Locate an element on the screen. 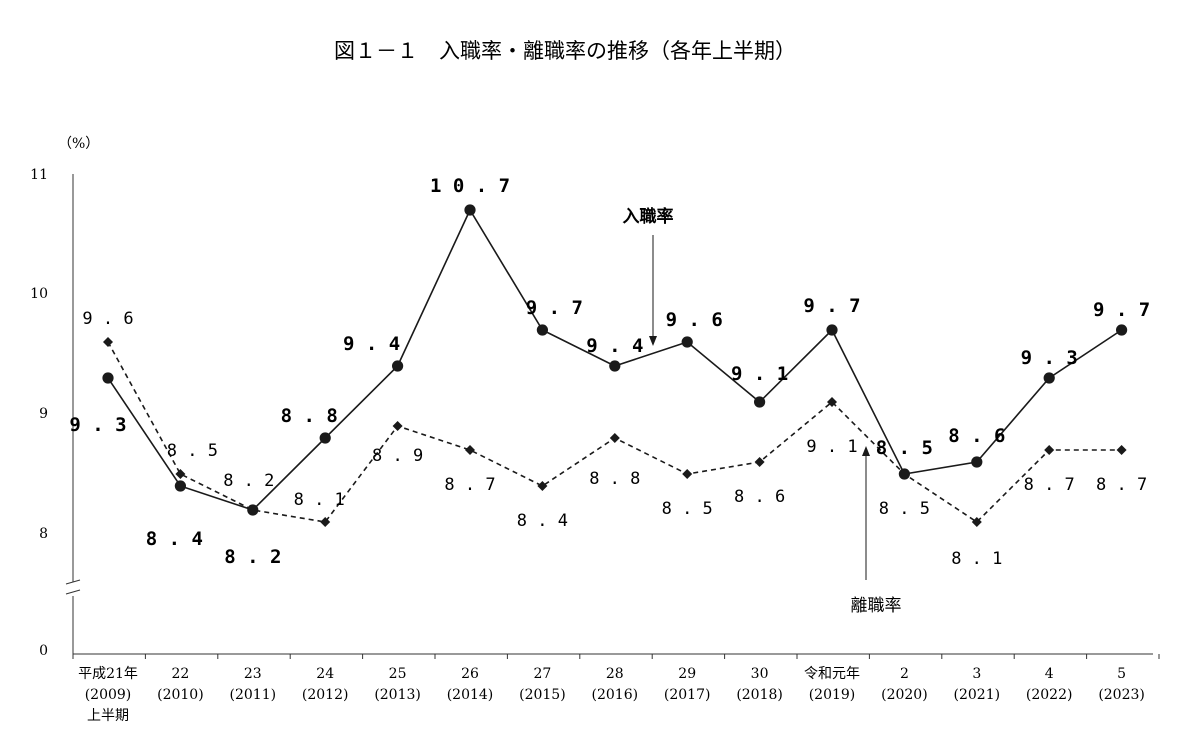  x-tick-label: 5 (2023) is located at coordinates (1121, 684).